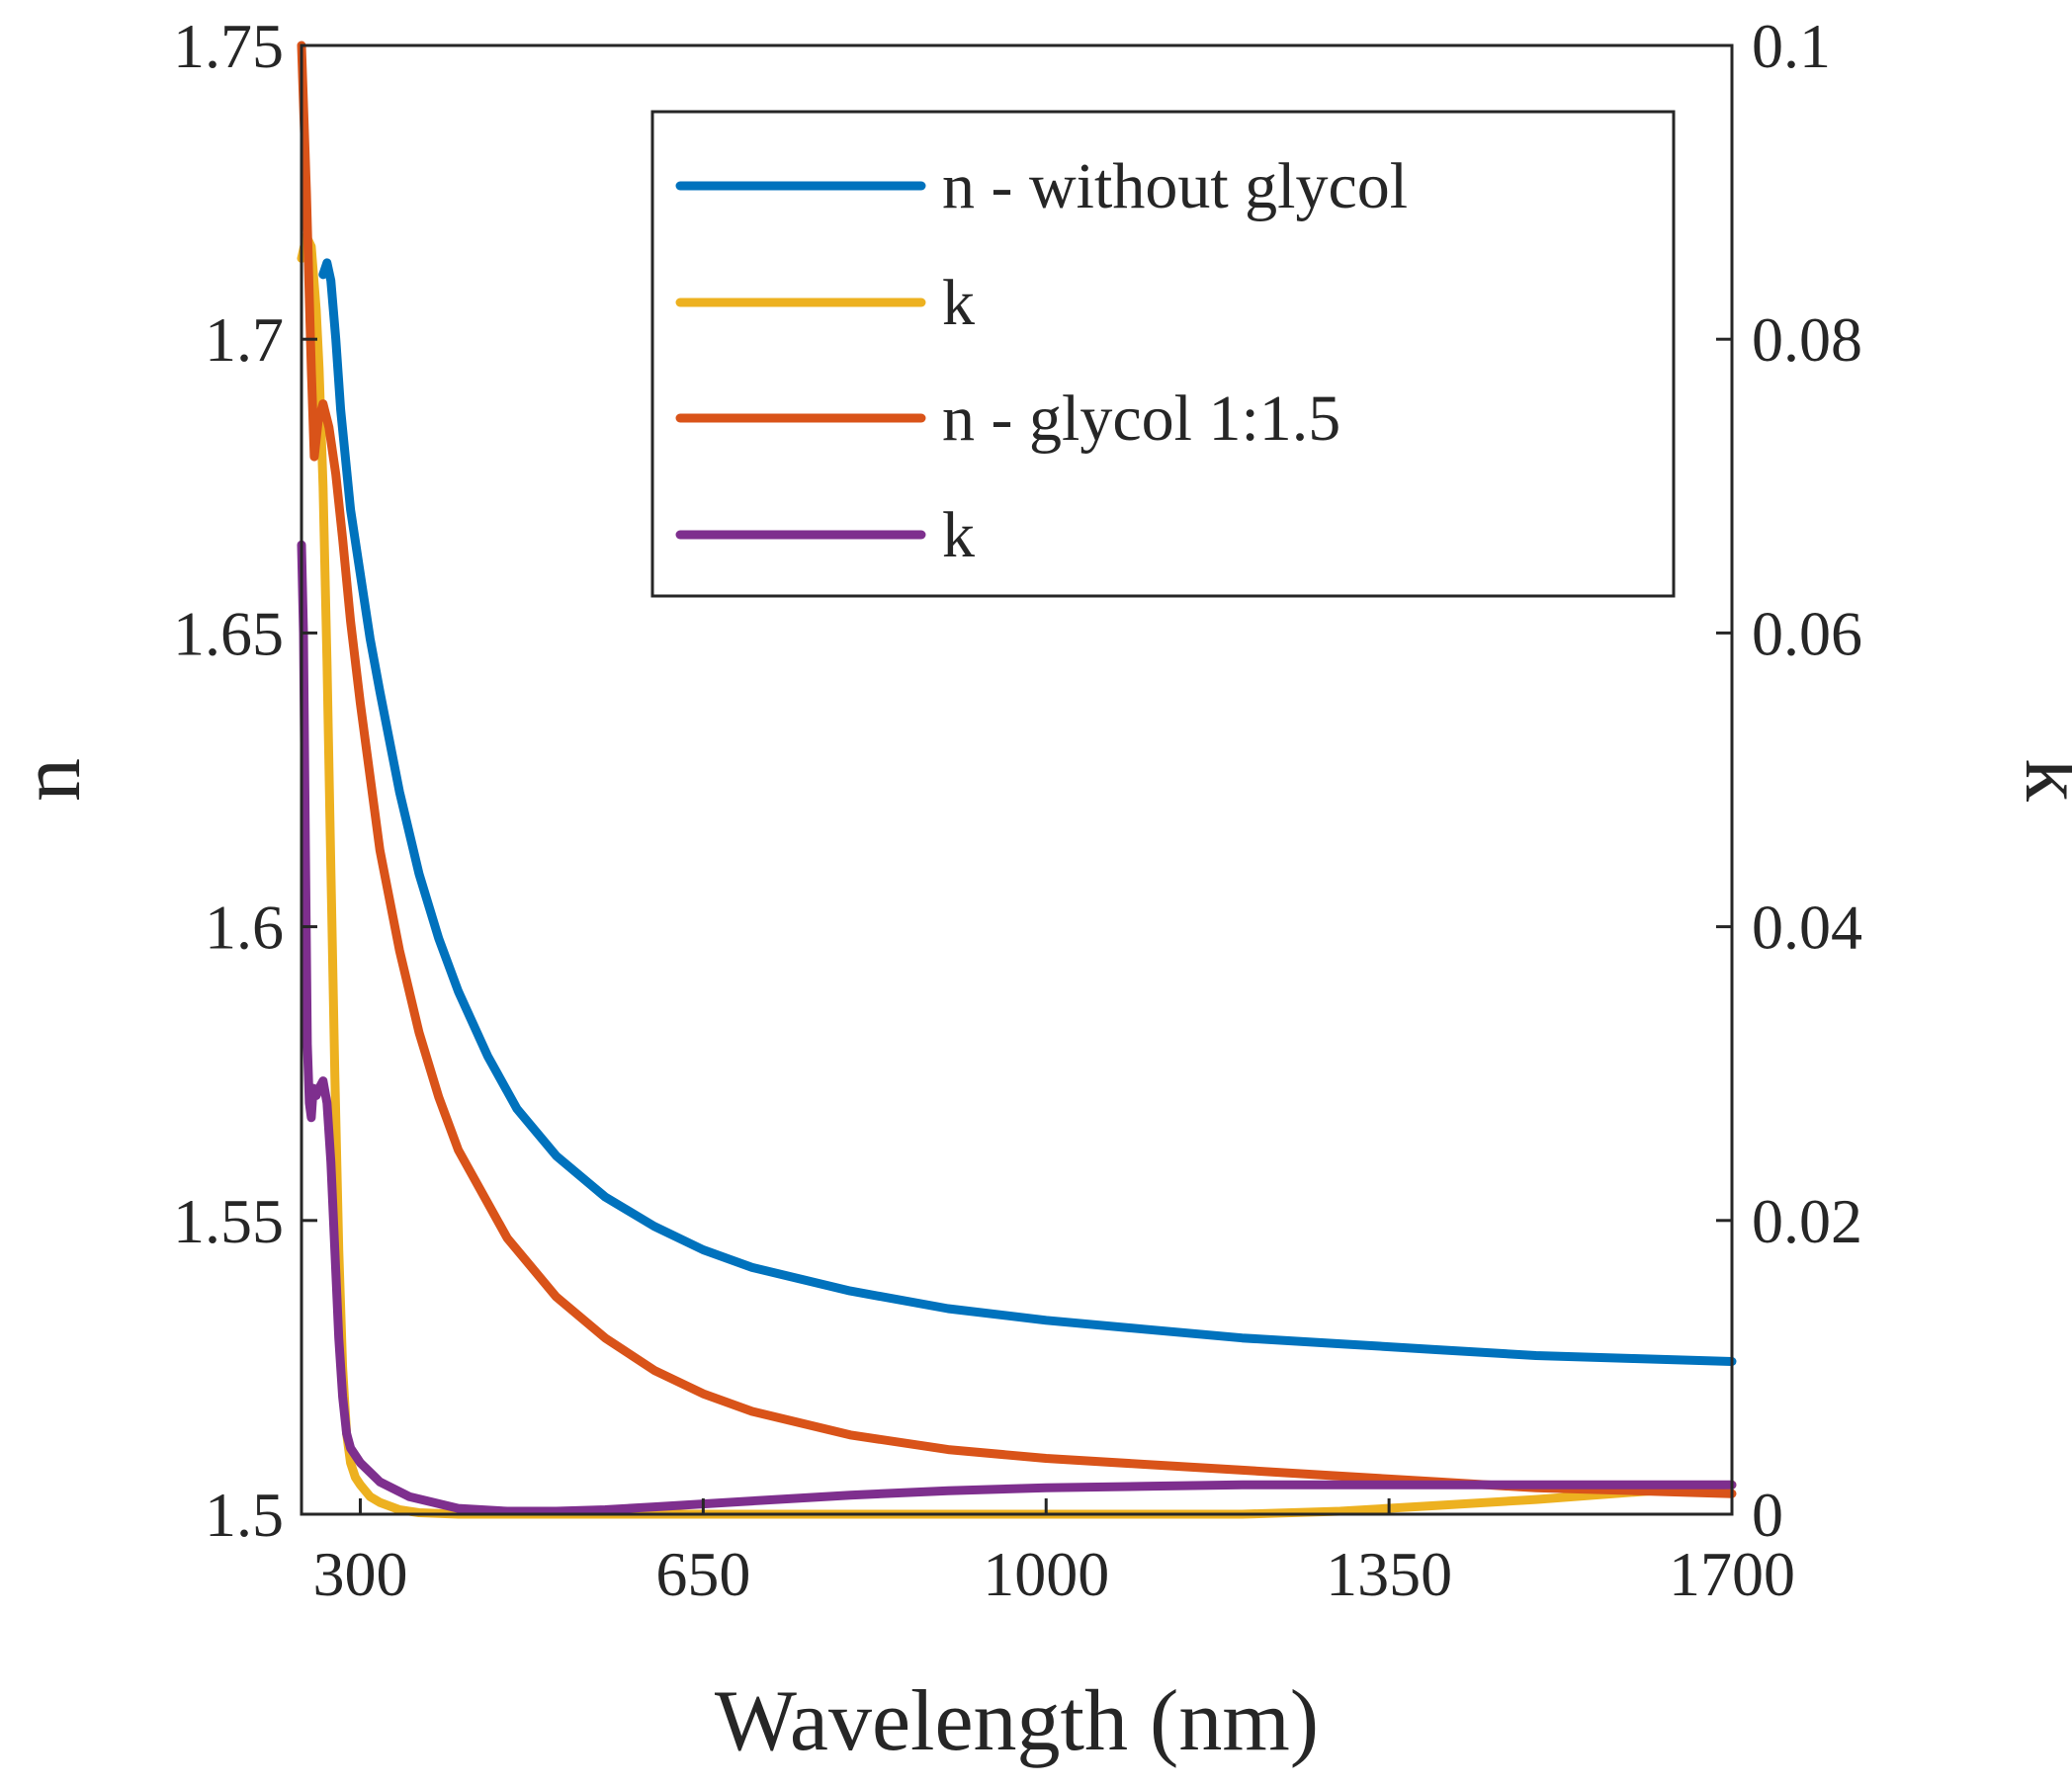 The image size is (2072, 1788). I want to click on x-axis-title: Wavelength (nm), so click(1017, 1721).